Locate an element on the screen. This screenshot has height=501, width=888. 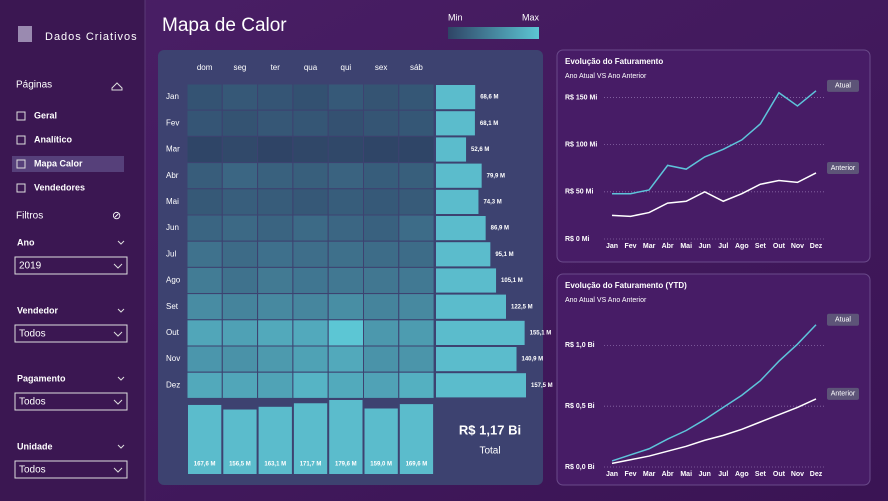
day-label: qui is located at coordinates (346, 67).